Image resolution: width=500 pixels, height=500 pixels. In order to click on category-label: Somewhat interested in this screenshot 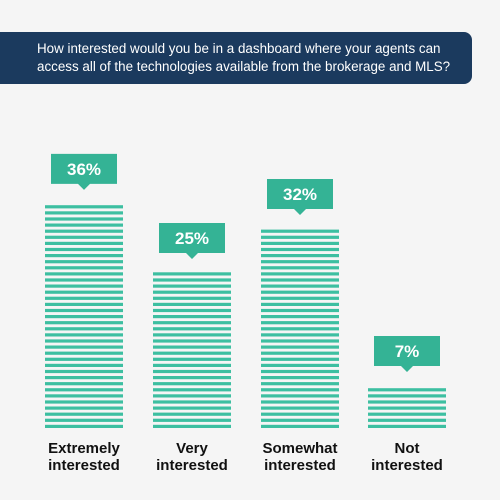, I will do `click(300, 457)`.